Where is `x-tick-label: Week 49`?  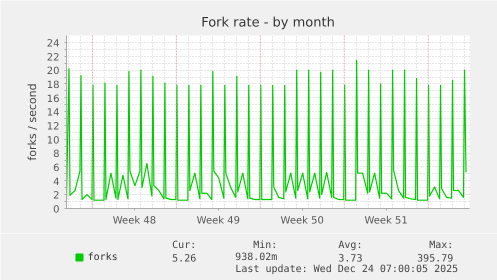 x-tick-label: Week 49 is located at coordinates (218, 221).